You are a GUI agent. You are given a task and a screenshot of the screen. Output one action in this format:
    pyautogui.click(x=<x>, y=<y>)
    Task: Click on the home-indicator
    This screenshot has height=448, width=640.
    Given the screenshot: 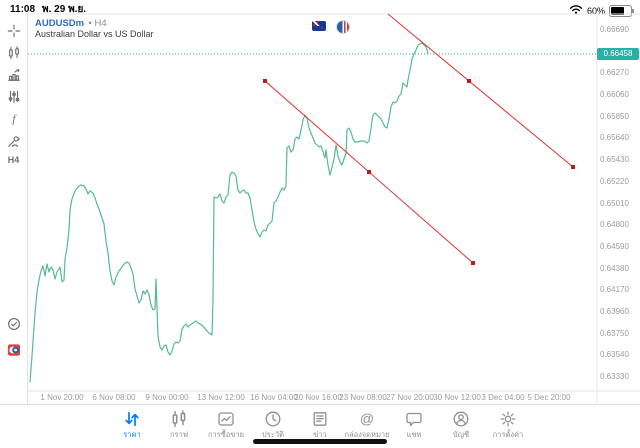 What is the action you would take?
    pyautogui.click(x=320, y=441)
    